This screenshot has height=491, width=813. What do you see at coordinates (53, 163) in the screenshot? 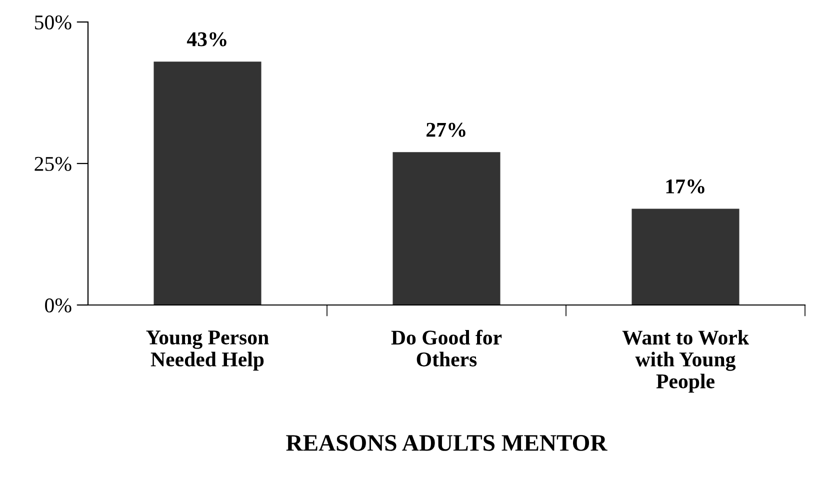
I see `y-tick-label: 25%` at bounding box center [53, 163].